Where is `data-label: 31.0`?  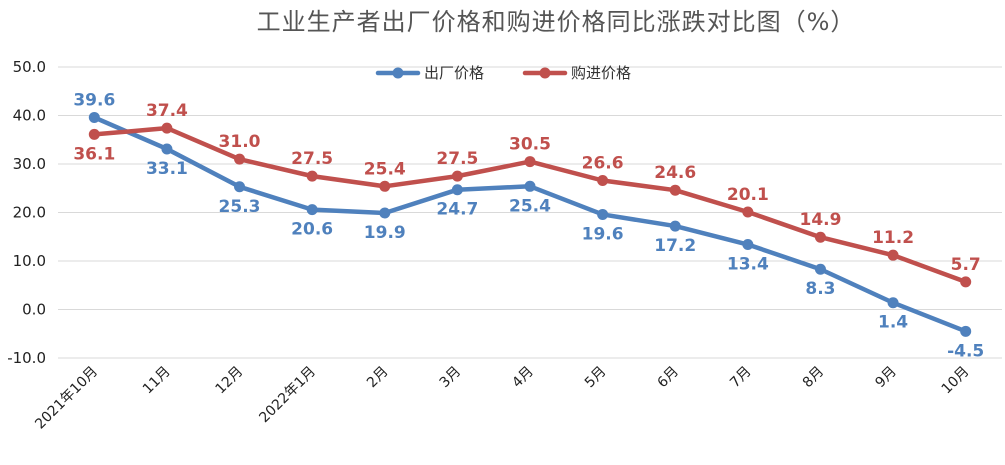
data-label: 31.0 is located at coordinates (240, 142).